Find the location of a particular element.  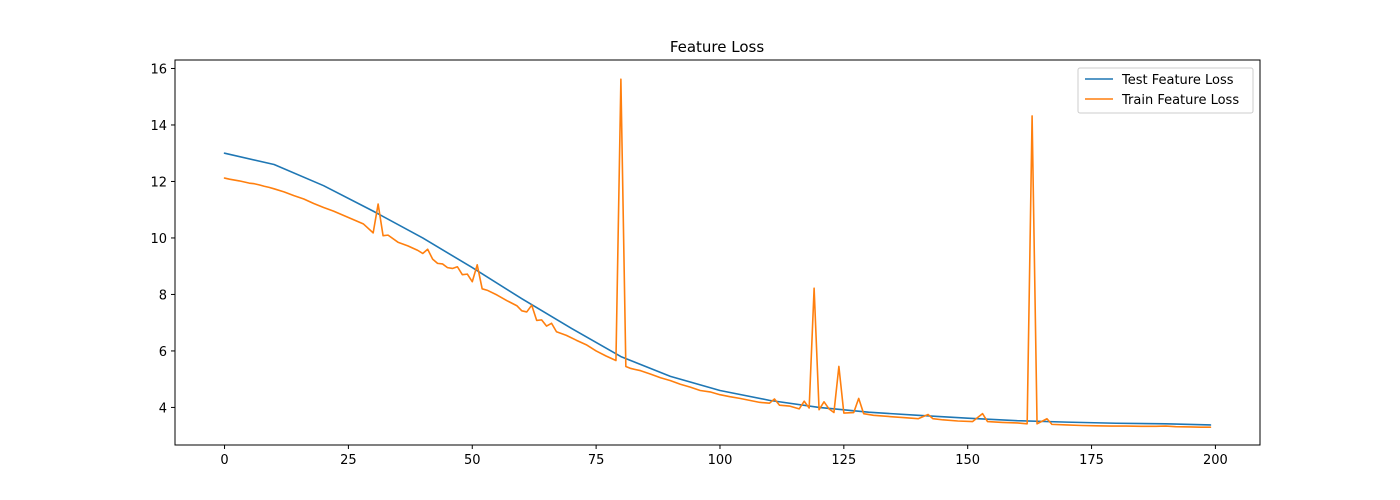

x-tick-label: 175 is located at coordinates (1091, 460).